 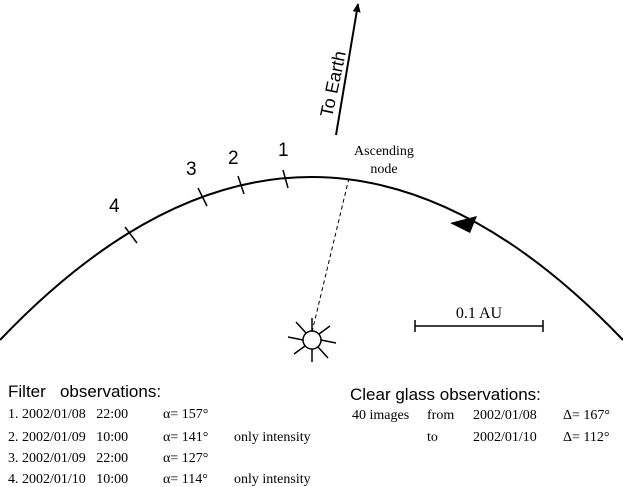 I want to click on count: 40 images, so click(x=380, y=415).